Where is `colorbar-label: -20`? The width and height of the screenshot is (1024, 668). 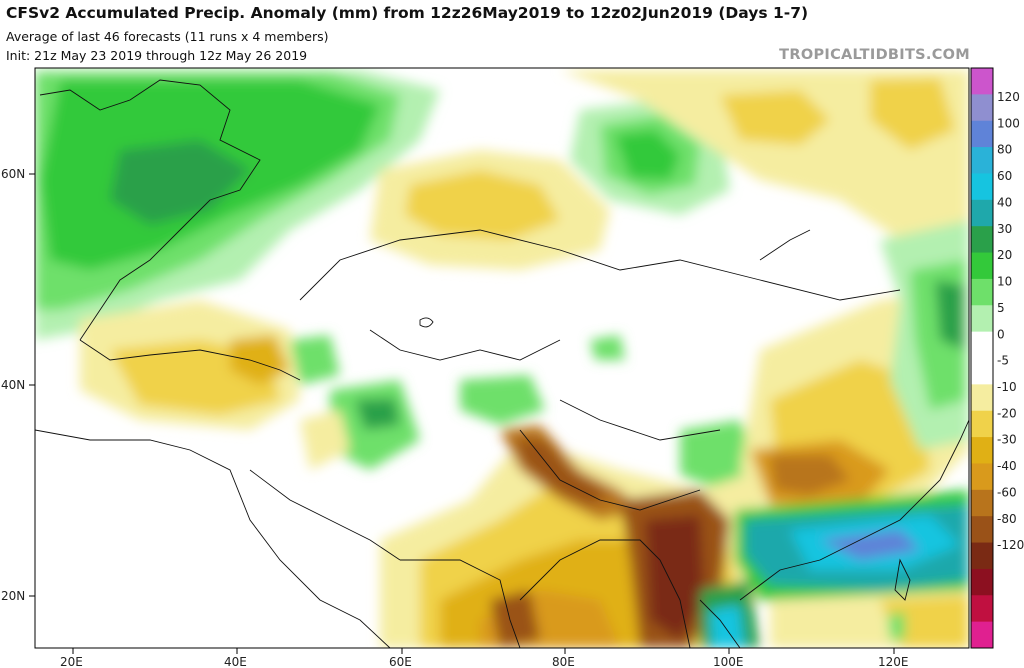 colorbar-label: -20 is located at coordinates (1007, 413).